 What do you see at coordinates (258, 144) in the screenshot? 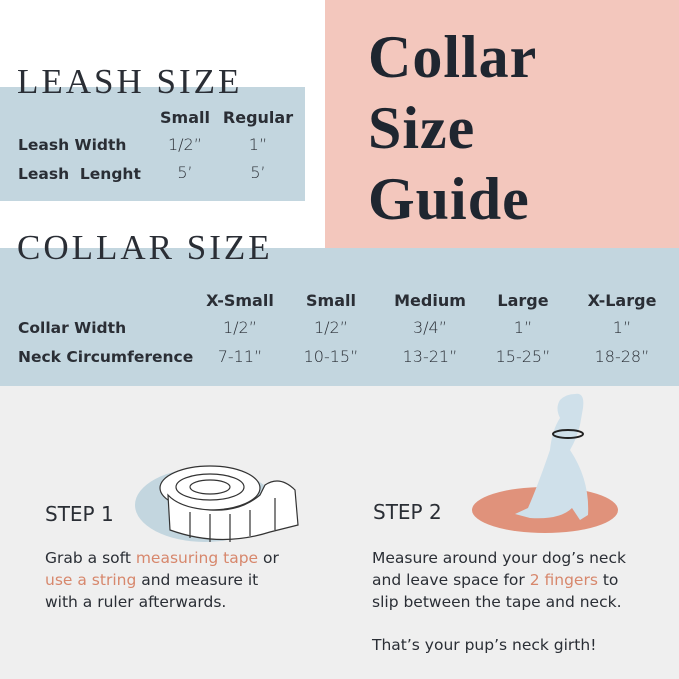
I see `leash-cell: 1”` at bounding box center [258, 144].